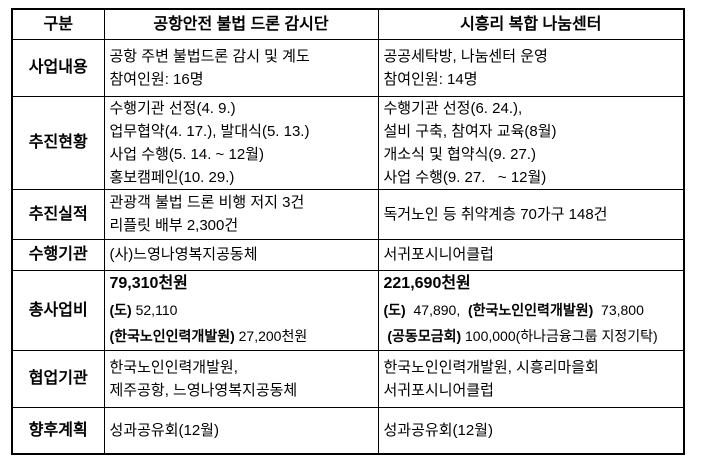 This screenshot has width=708, height=465. Describe the element at coordinates (430, 79) in the screenshot. I see `text-line: 참여인원: 14명` at that location.